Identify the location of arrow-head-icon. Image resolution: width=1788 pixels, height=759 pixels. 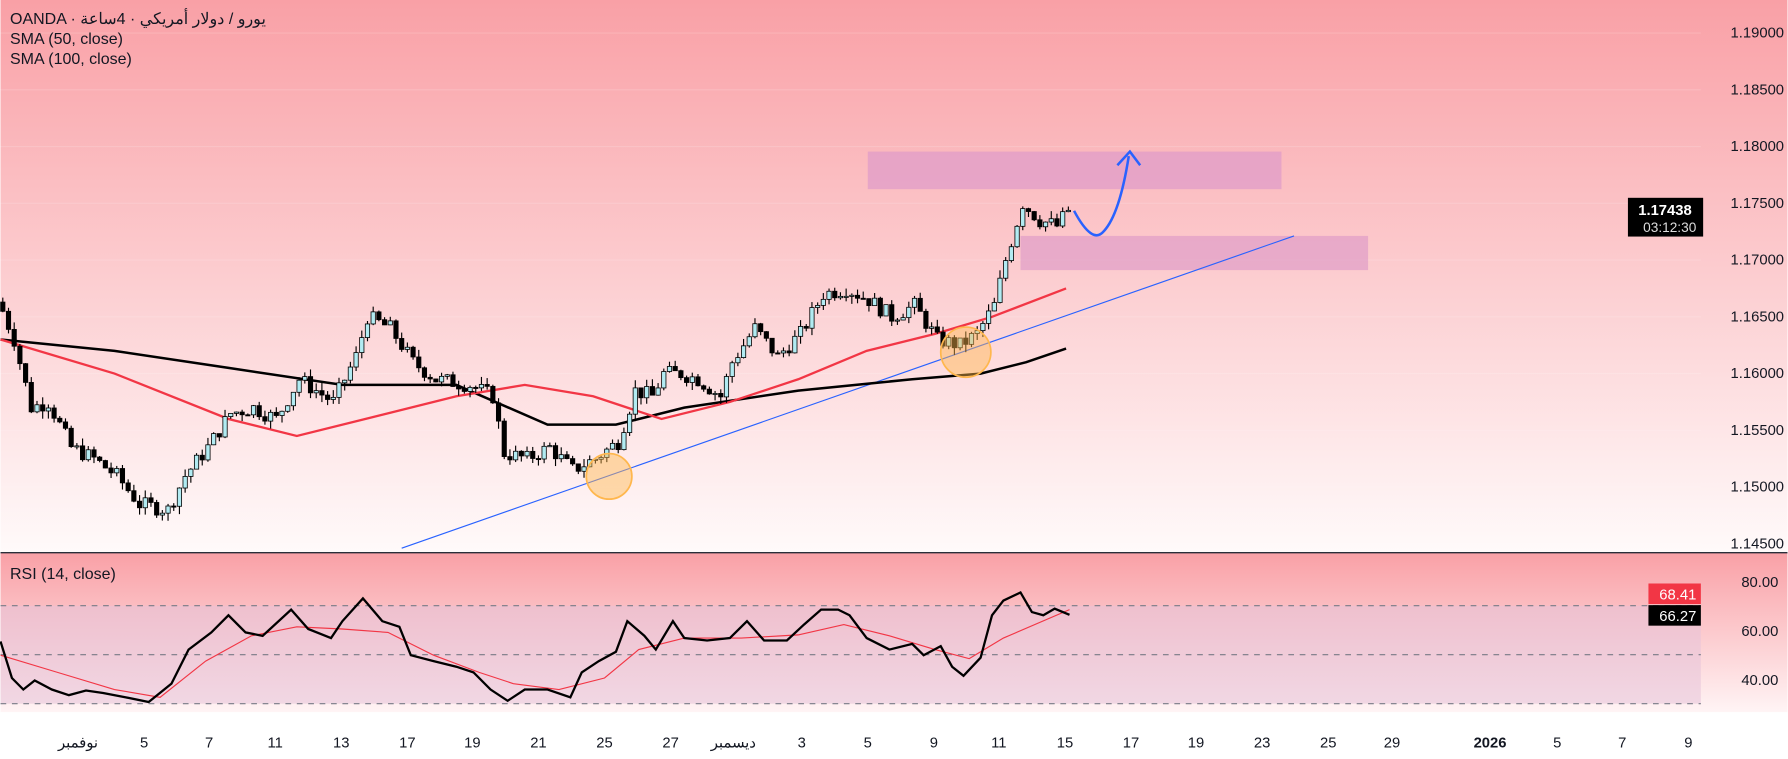
(1129, 158).